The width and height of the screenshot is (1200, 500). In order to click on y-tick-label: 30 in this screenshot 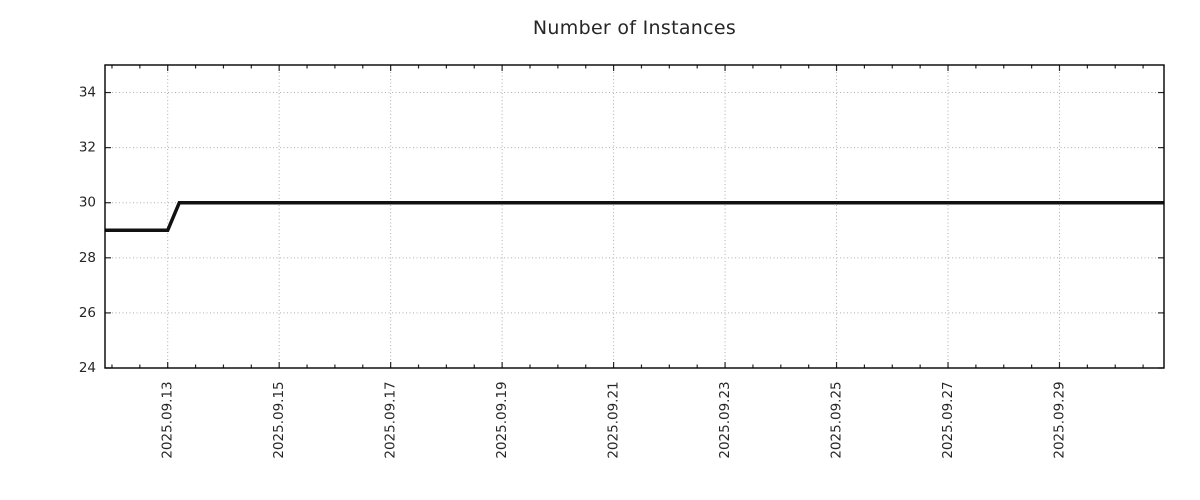, I will do `click(87, 203)`.